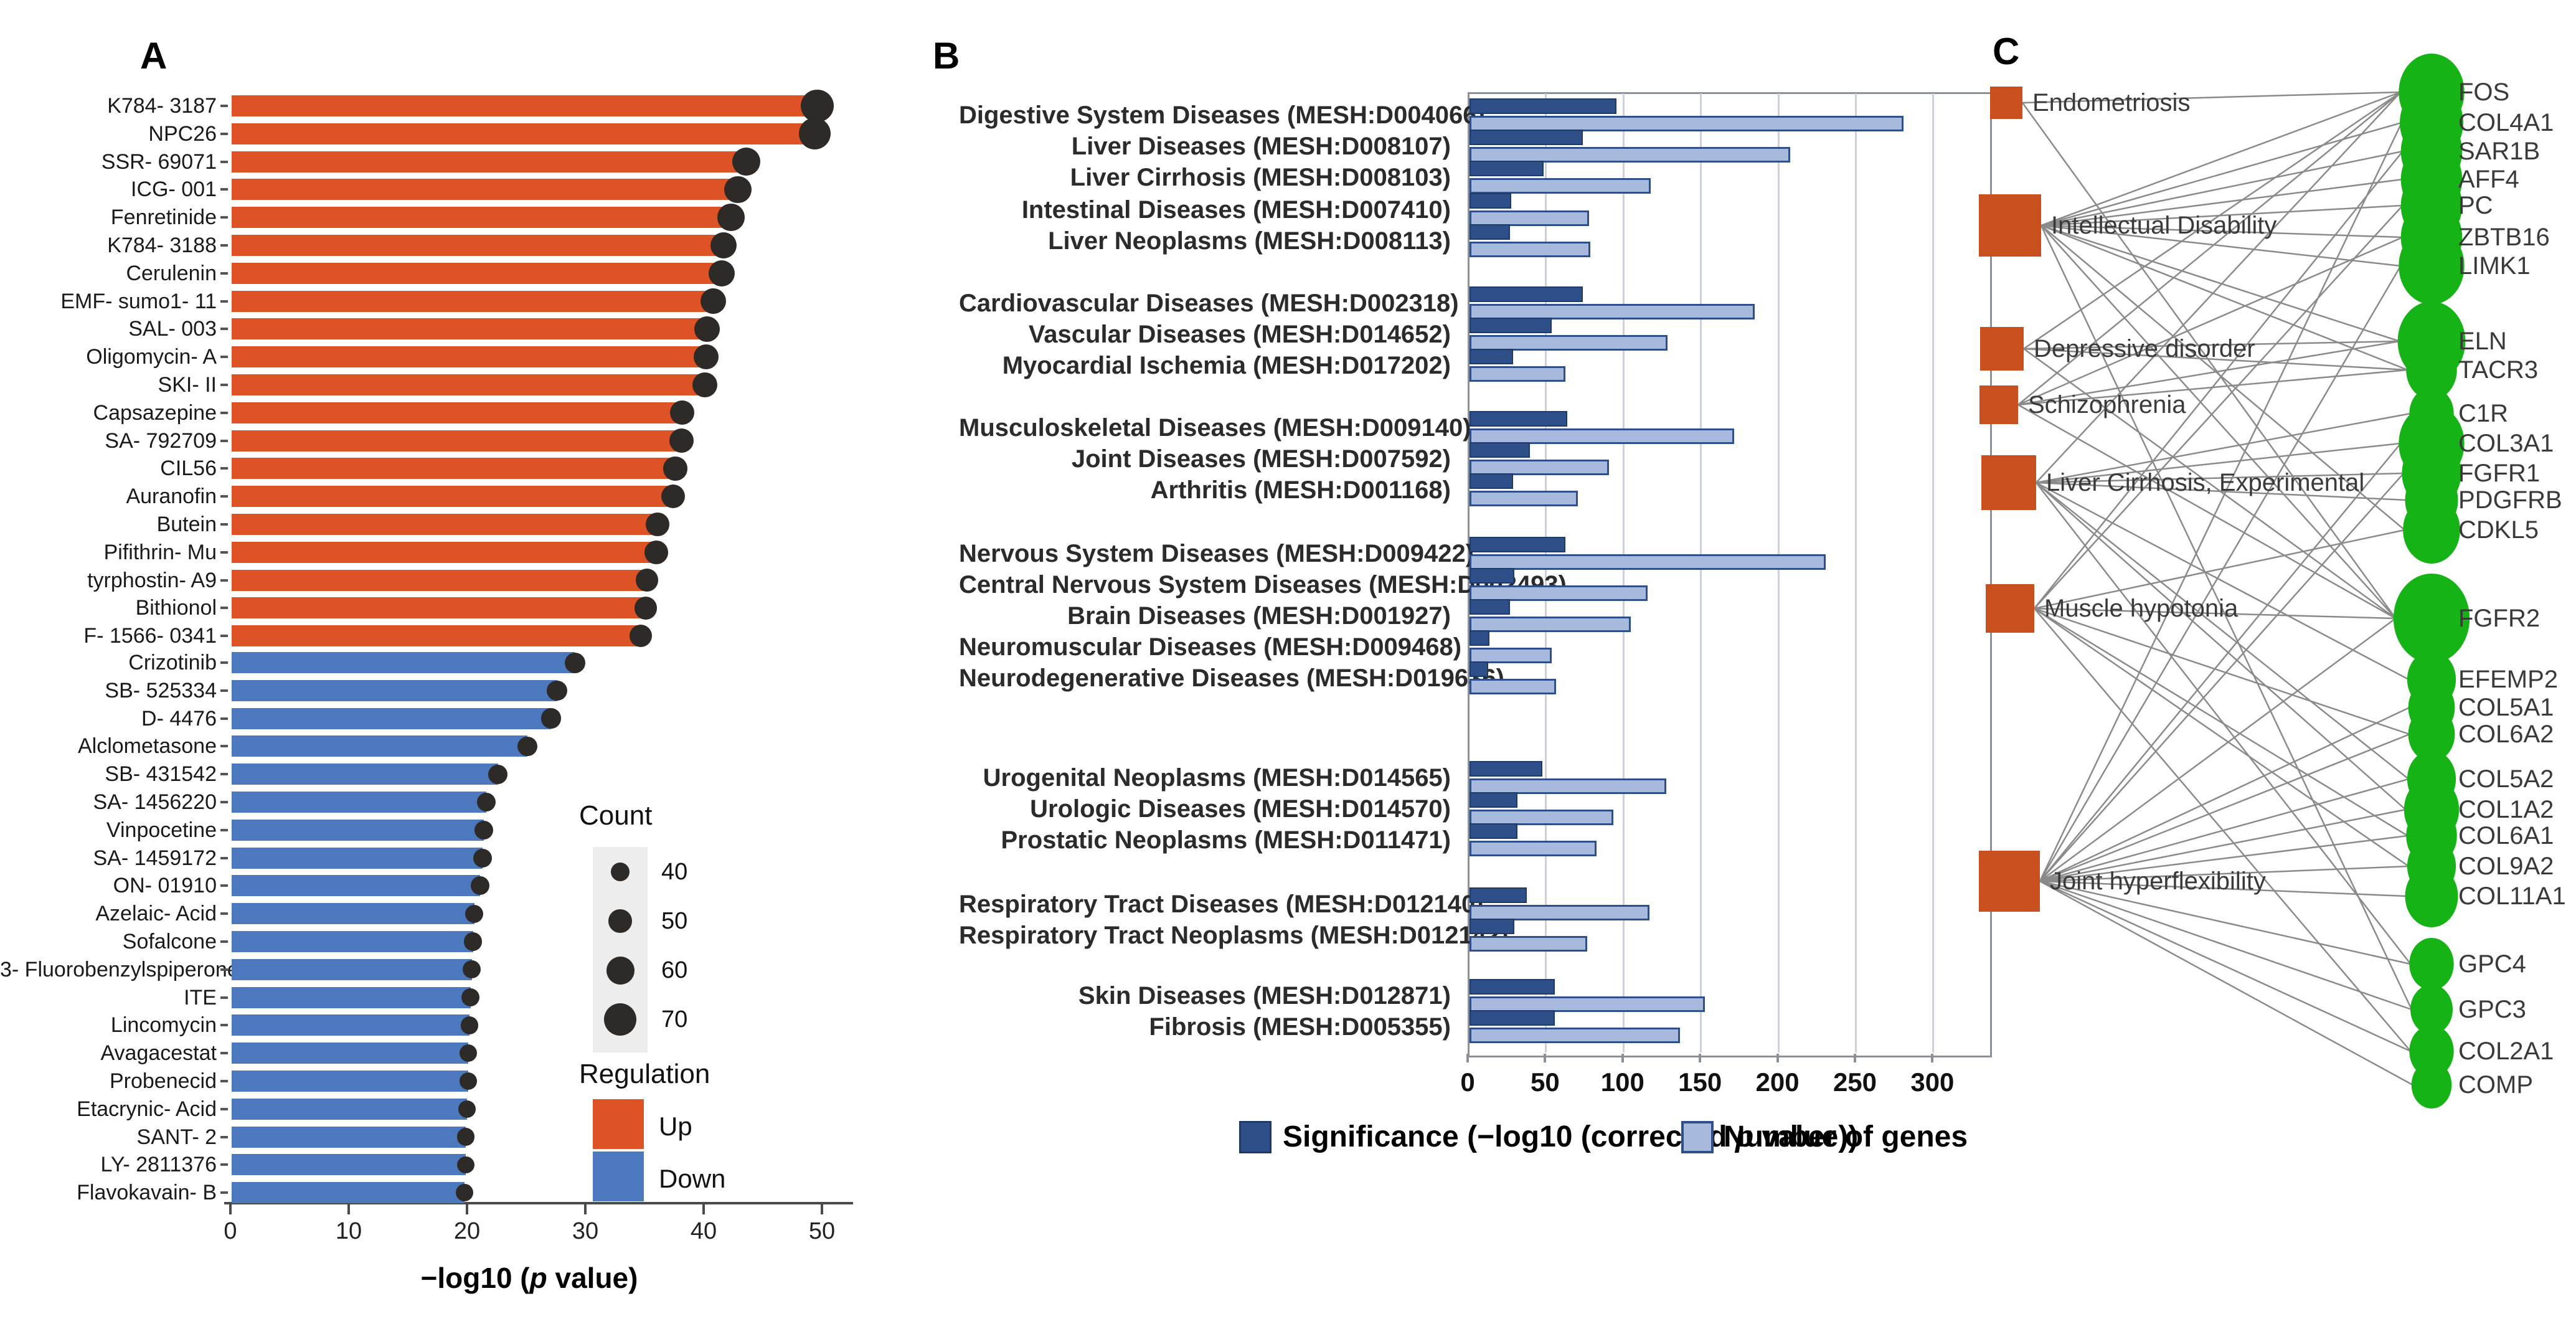 This screenshot has height=1324, width=2576. What do you see at coordinates (2006, 51) in the screenshot?
I see `panel-c-letter: C` at bounding box center [2006, 51].